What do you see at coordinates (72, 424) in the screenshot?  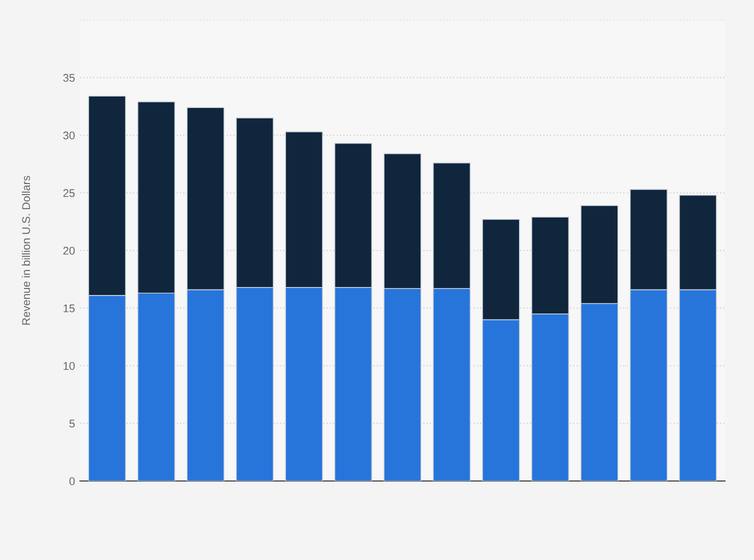 I see `y-tick-label: 5` at bounding box center [72, 424].